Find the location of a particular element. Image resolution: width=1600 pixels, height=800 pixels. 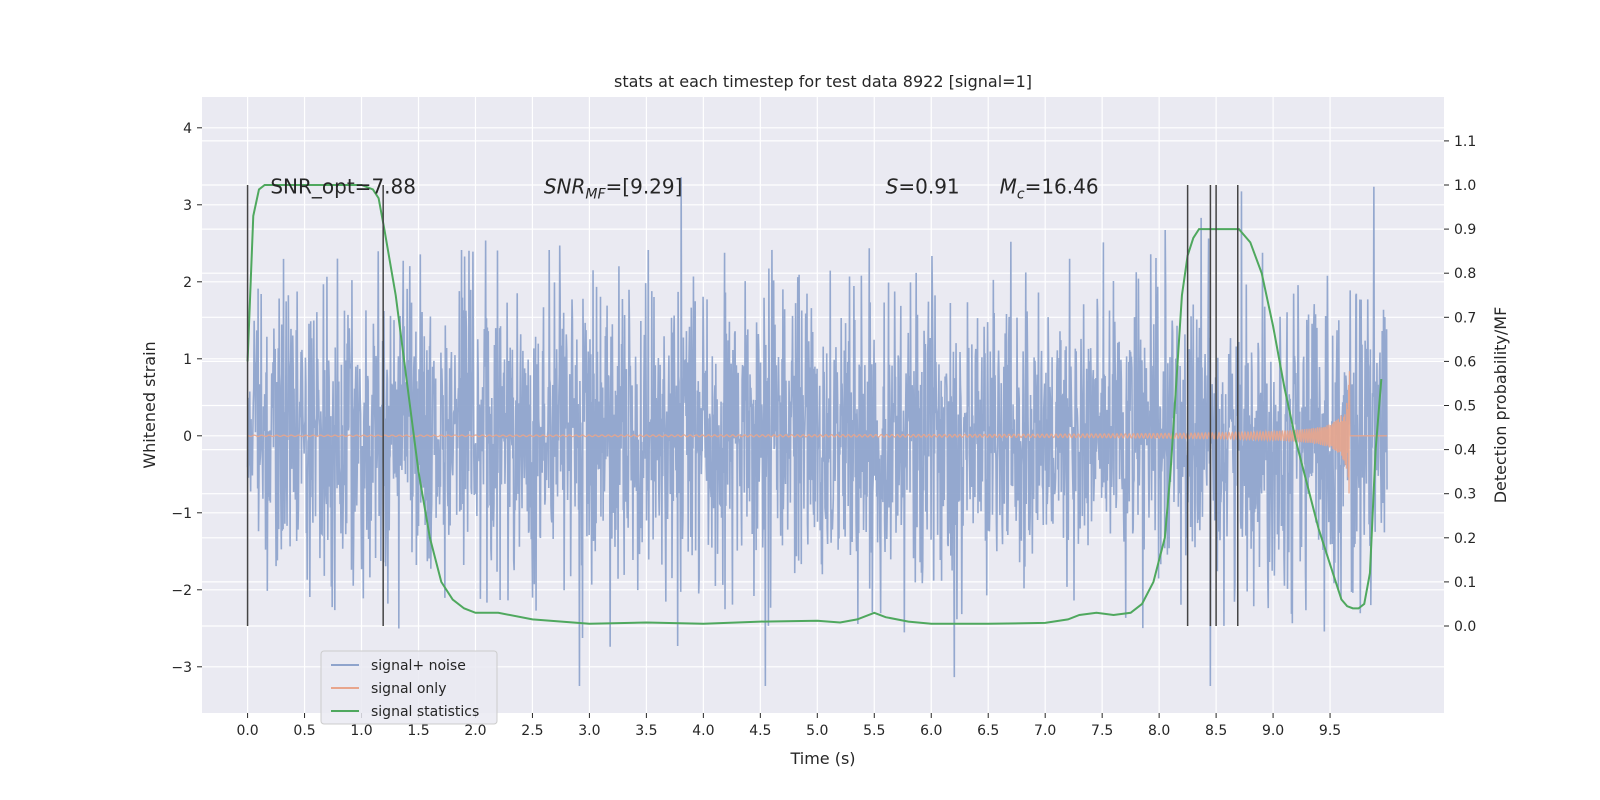

legend-box is located at coordinates (409, 687).